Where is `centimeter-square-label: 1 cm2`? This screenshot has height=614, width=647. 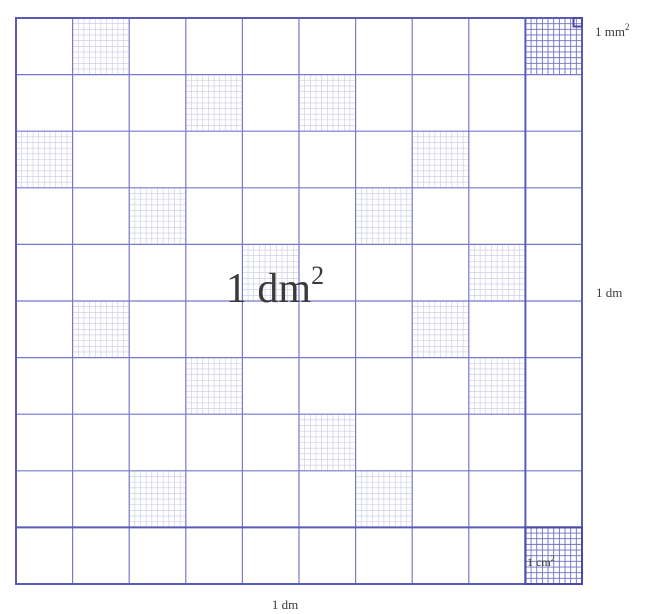
centimeter-square-label: 1 cm2 is located at coordinates (541, 561).